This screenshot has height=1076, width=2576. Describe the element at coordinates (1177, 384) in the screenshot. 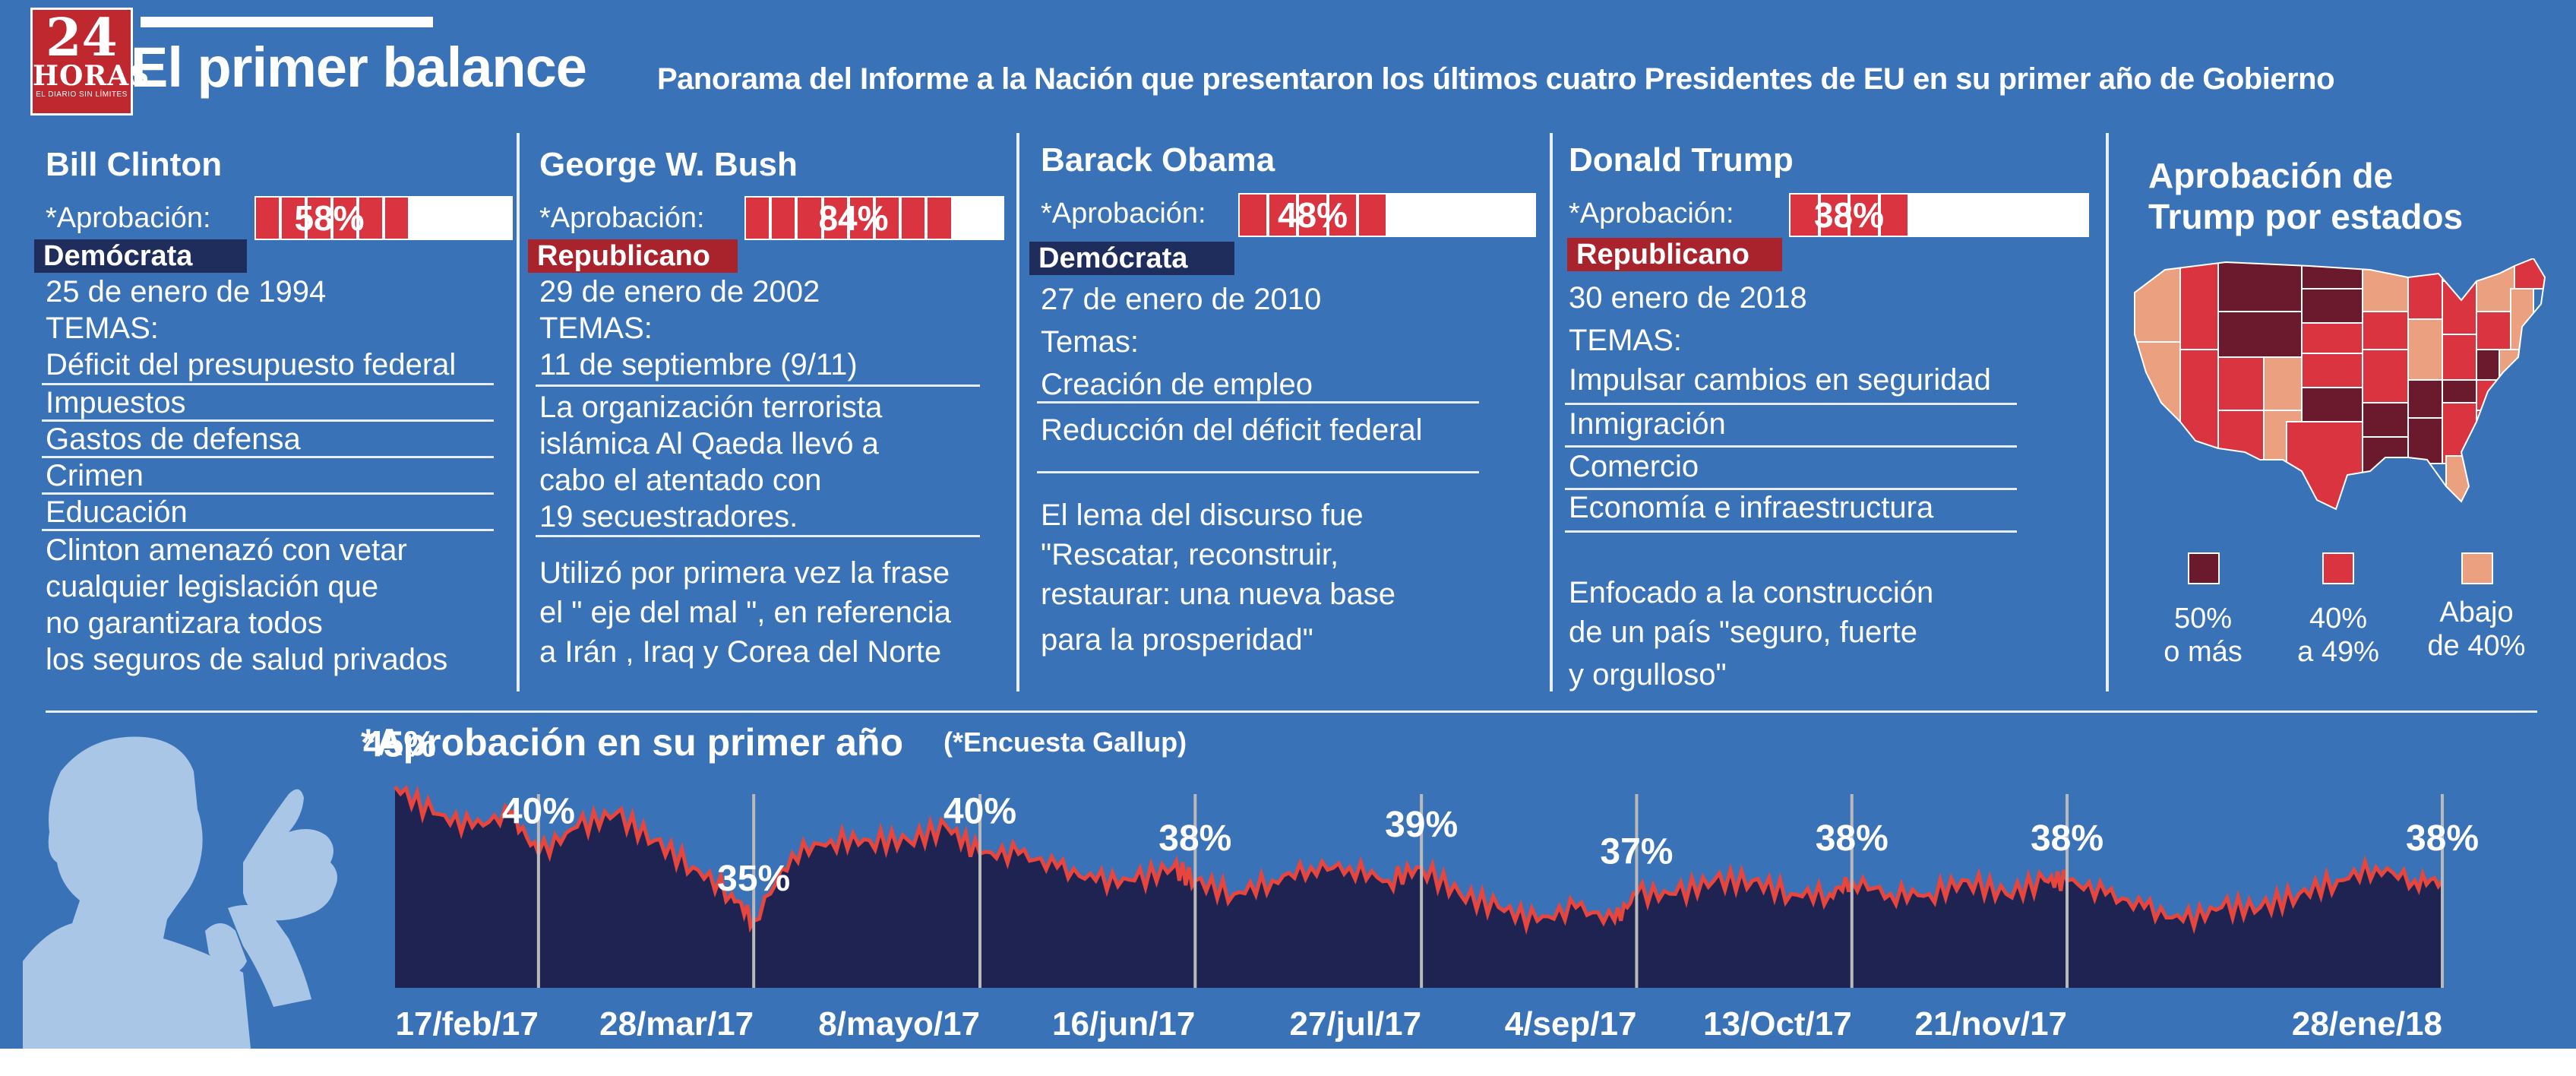

I see `topic-item: Creación de empleo` at that location.